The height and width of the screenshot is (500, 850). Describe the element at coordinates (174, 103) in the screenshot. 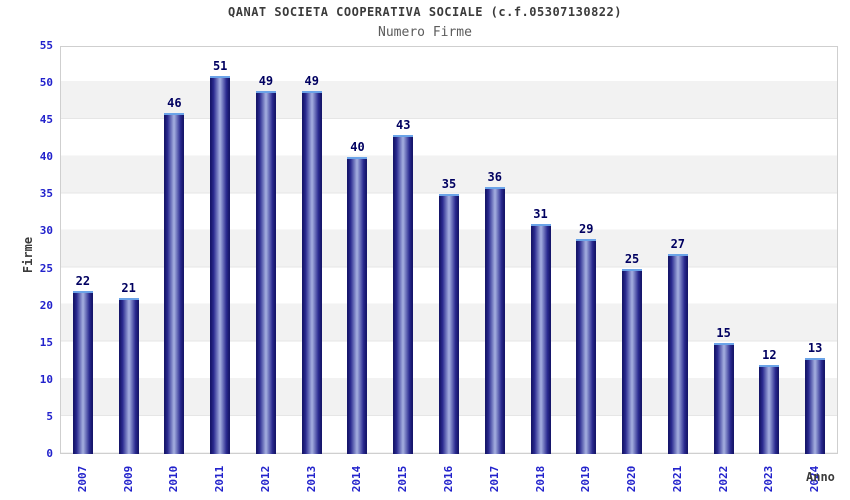

I see `bar-value-label: 46` at that location.